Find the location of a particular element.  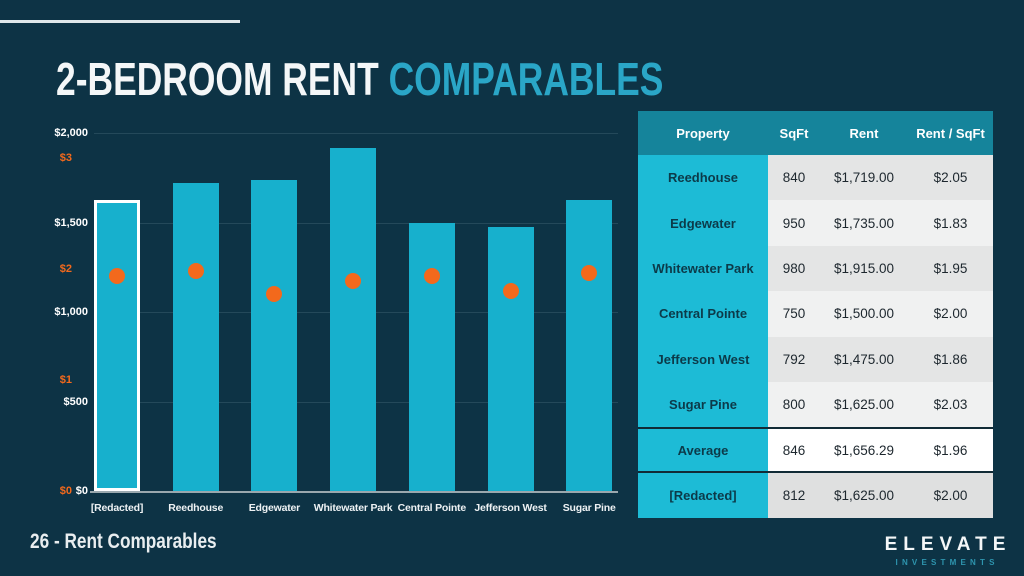

x-axis-label: Sugar Pine is located at coordinates (589, 508).